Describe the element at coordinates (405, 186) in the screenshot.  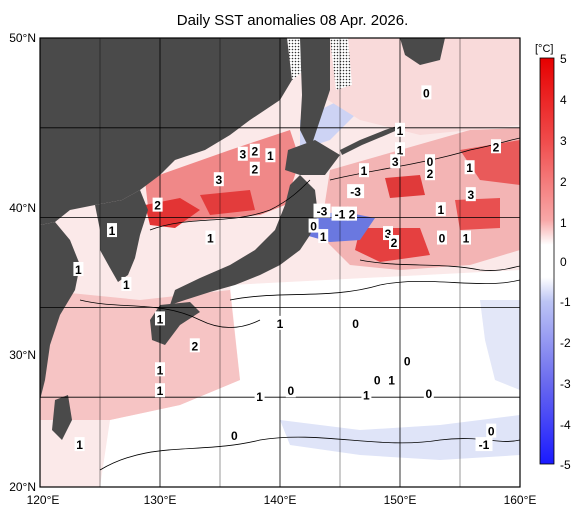
I see `anomaly-warm-core-mid` at that location.